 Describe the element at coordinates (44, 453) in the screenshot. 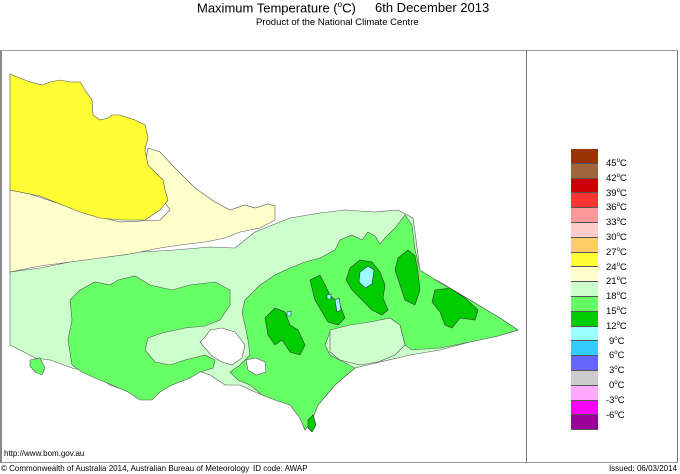

I see `bom-url-link: http://www.bom.gov.au` at that location.